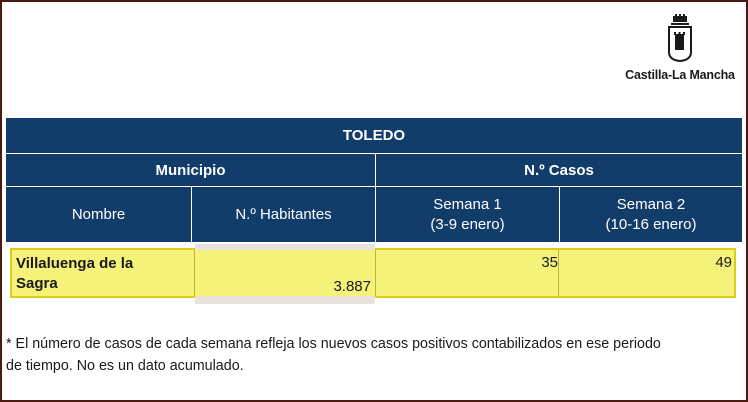 Image resolution: width=748 pixels, height=402 pixels. Describe the element at coordinates (283, 214) in the screenshot. I see `col-habitantes: N.º Habitantes` at that location.